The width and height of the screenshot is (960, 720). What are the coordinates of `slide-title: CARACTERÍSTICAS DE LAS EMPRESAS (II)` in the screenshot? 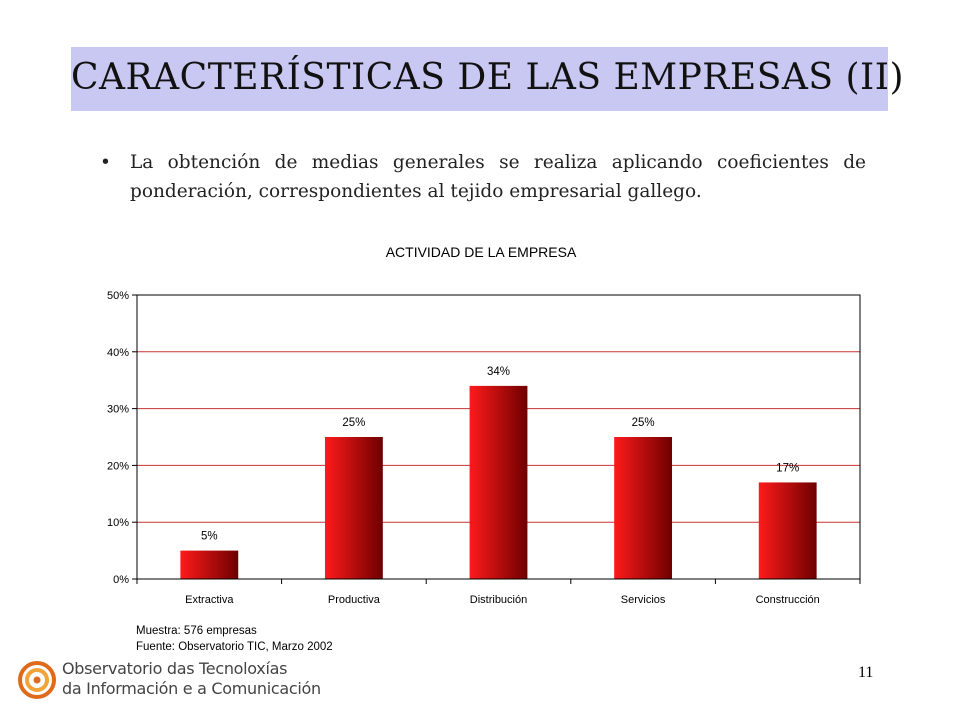 It's located at (487, 77).